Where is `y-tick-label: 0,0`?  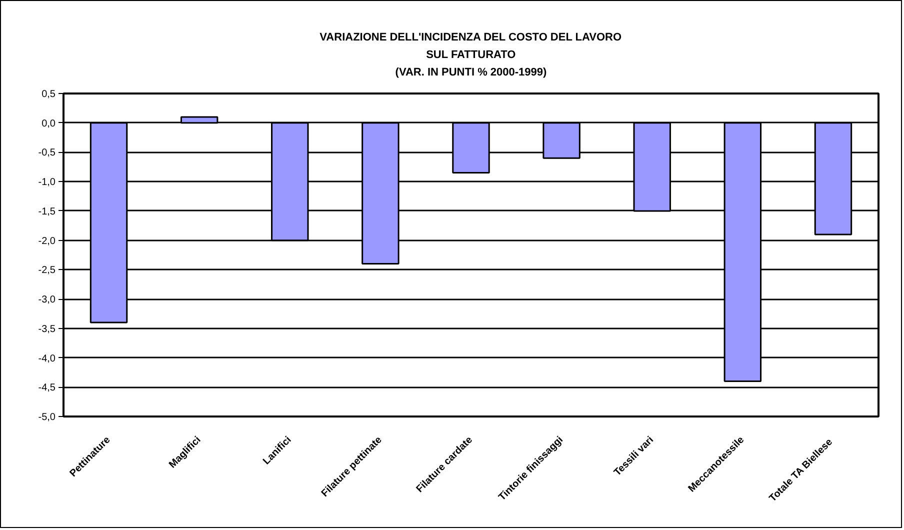 y-tick-label: 0,0 is located at coordinates (49, 124).